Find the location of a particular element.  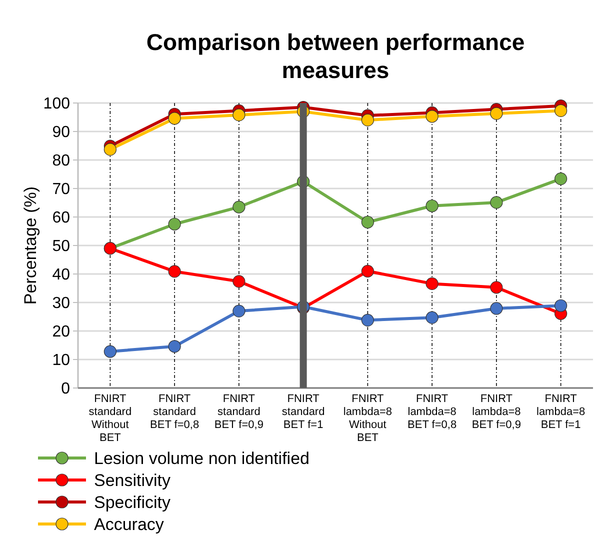

x-tick-label: FNIRT standard BET f=0,8 is located at coordinates (175, 412).